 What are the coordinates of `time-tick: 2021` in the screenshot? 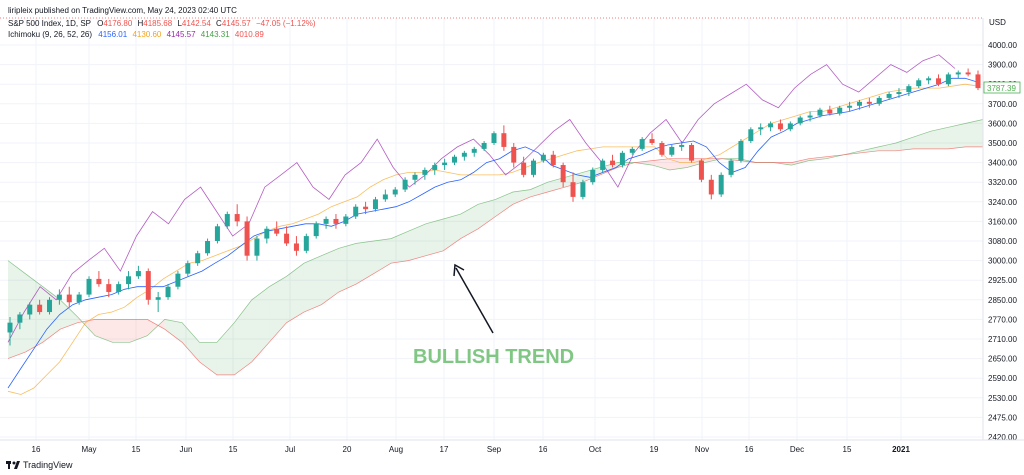 It's located at (901, 449).